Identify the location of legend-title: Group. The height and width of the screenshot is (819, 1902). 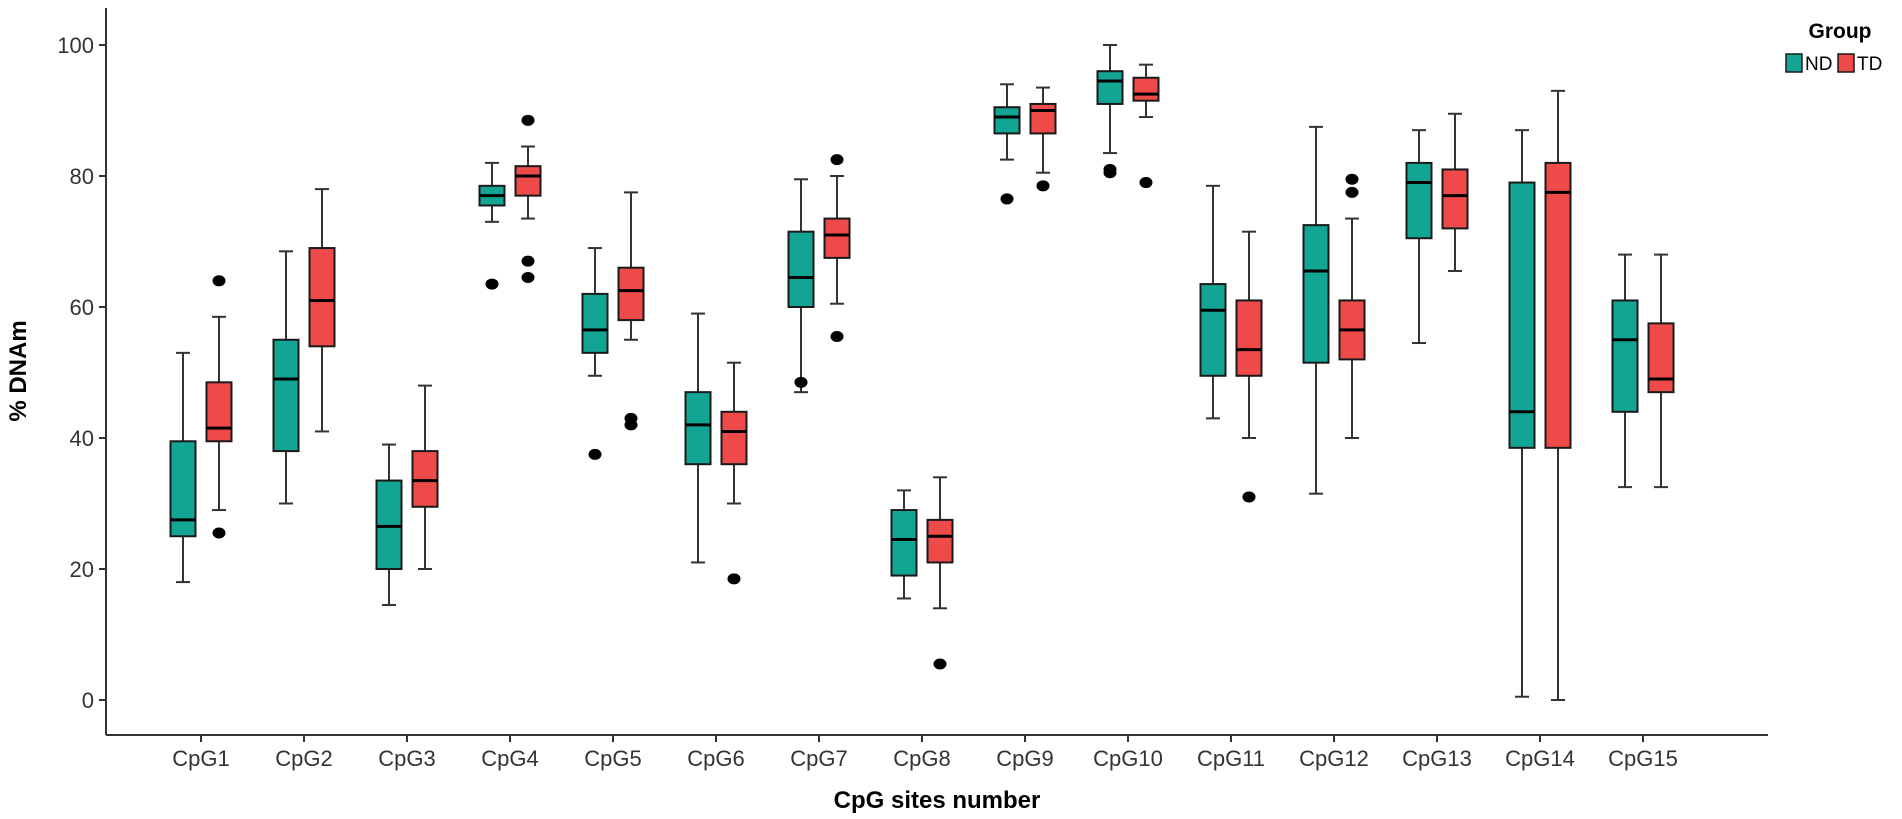
(1840, 31).